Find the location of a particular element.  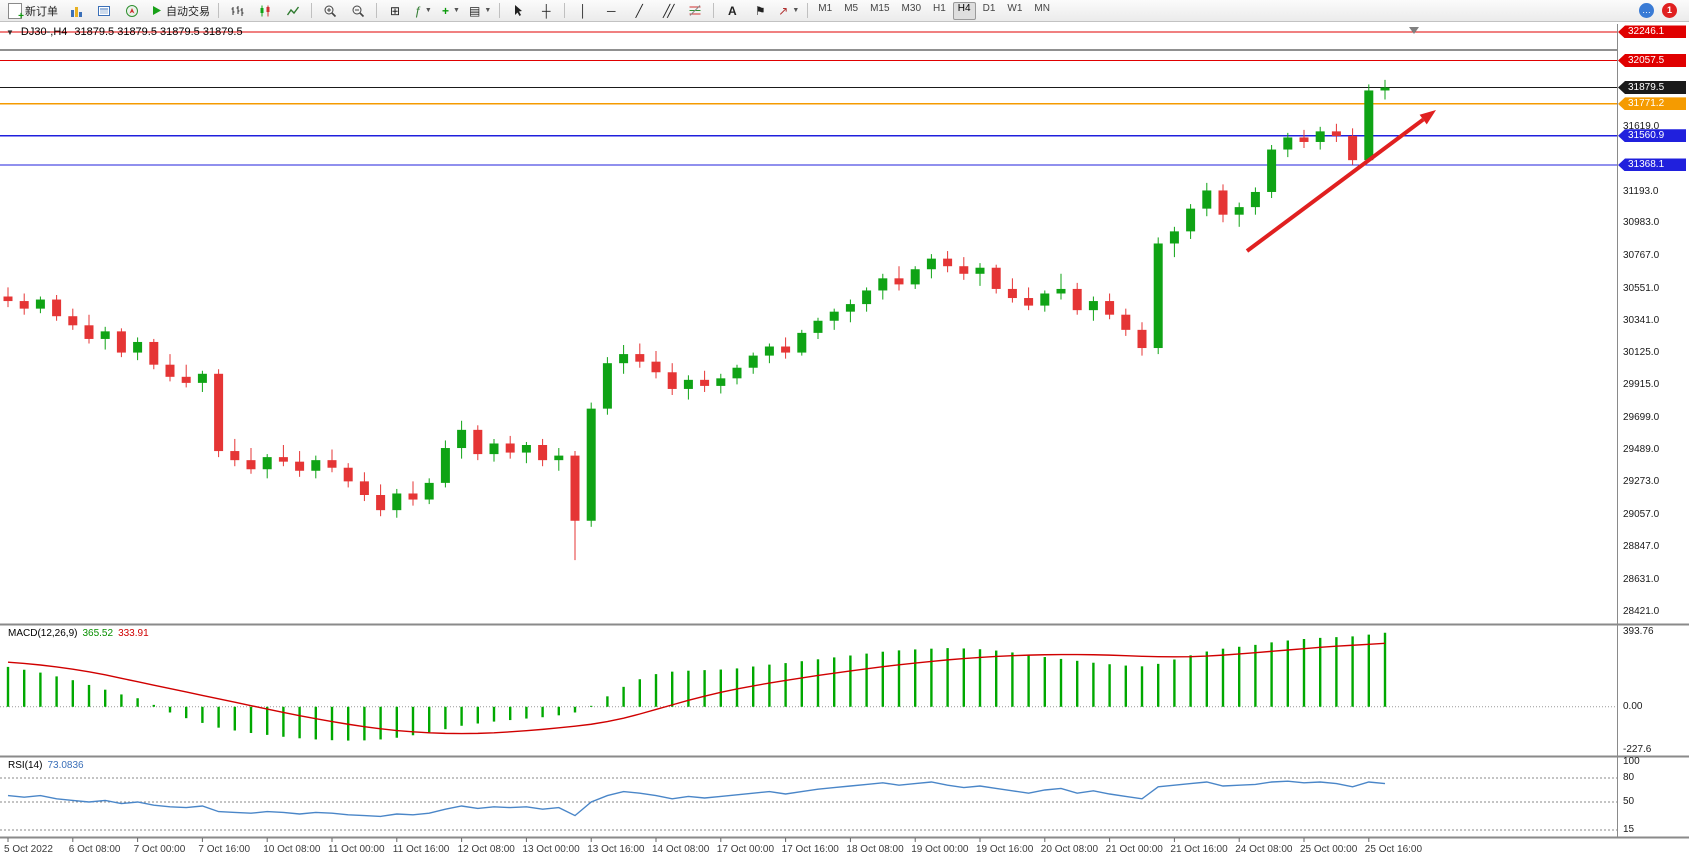

new-chart-icon: + is located at coordinates (446, 10).